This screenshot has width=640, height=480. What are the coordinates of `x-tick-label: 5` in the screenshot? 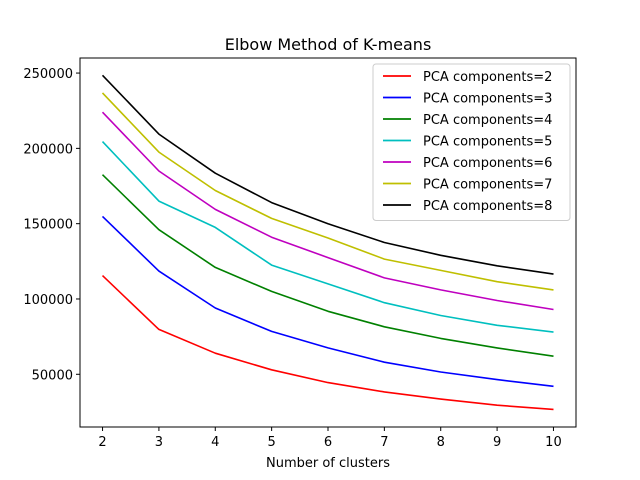 It's located at (271, 442).